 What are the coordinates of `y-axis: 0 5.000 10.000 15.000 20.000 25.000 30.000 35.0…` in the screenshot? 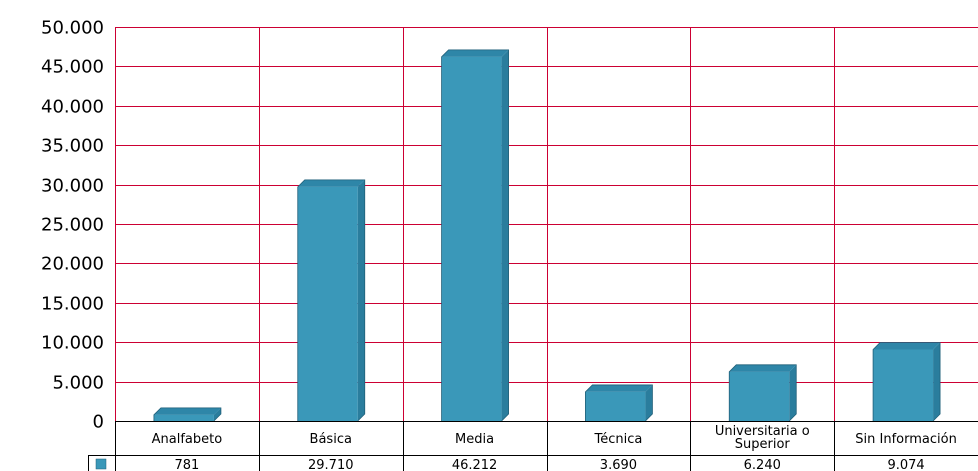 It's located at (72, 225).